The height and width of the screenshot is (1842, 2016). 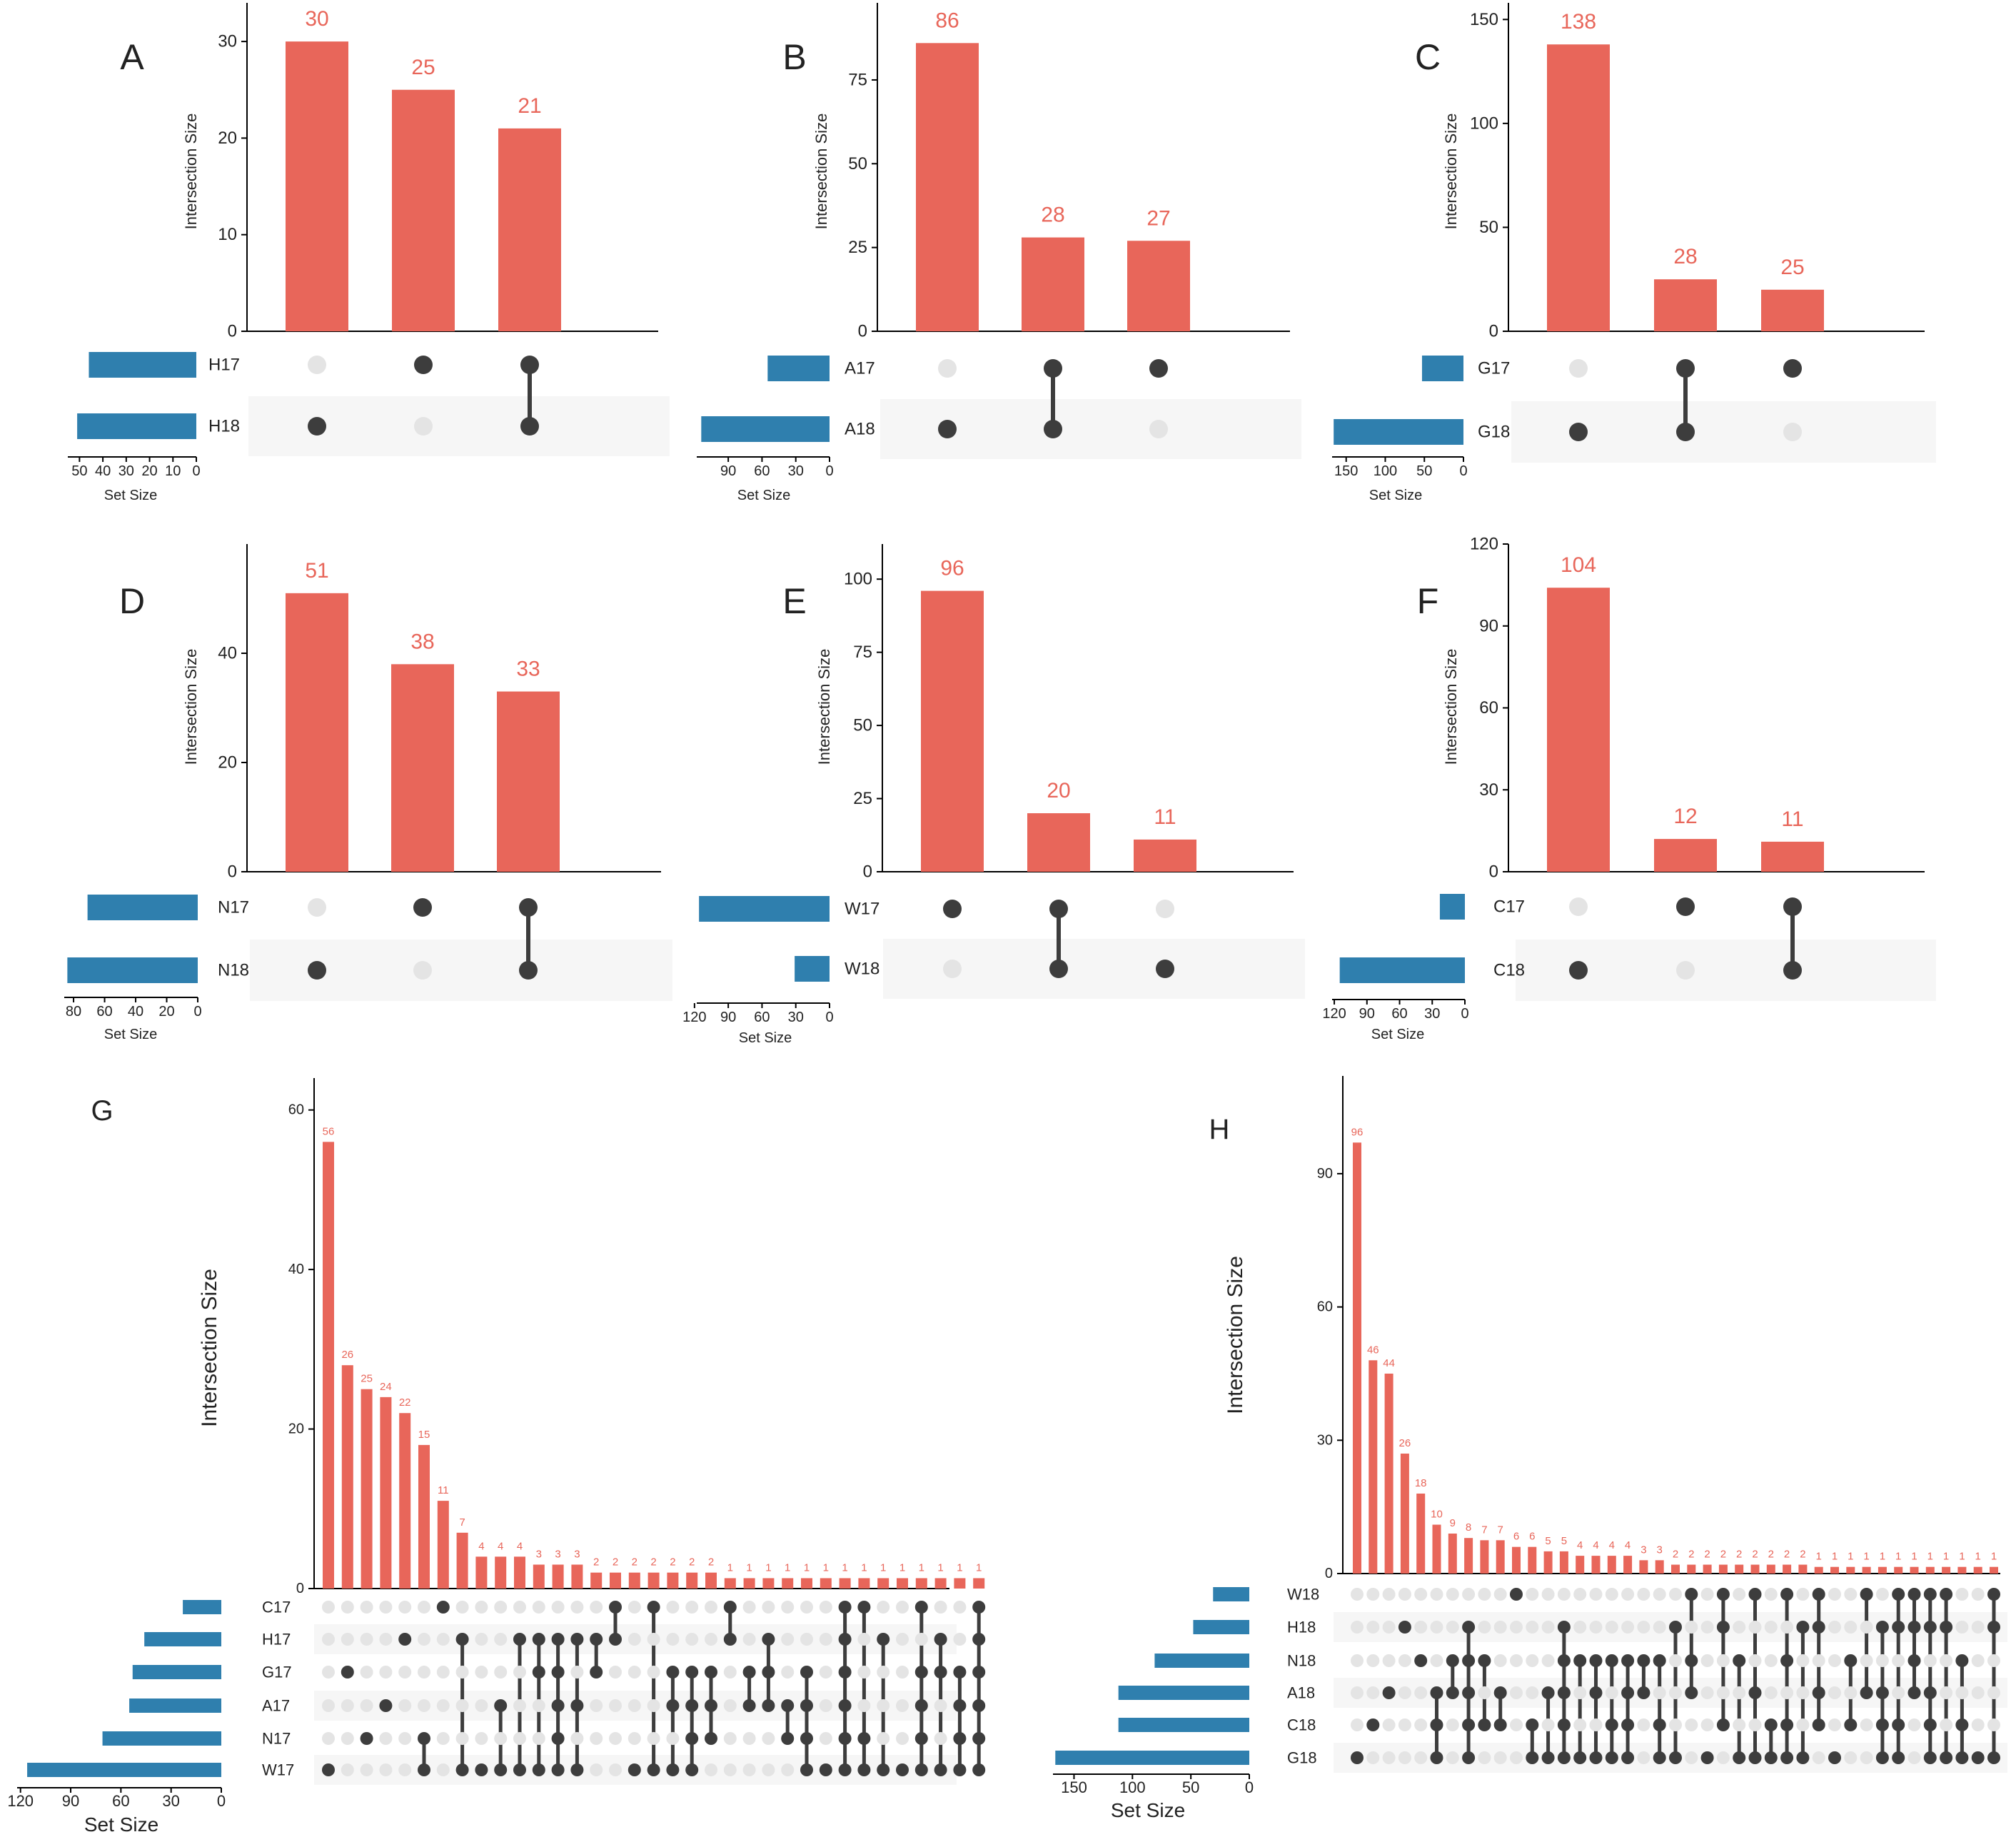 What do you see at coordinates (1437, 1515) in the screenshot?
I see `bar-value-label: 10` at bounding box center [1437, 1515].